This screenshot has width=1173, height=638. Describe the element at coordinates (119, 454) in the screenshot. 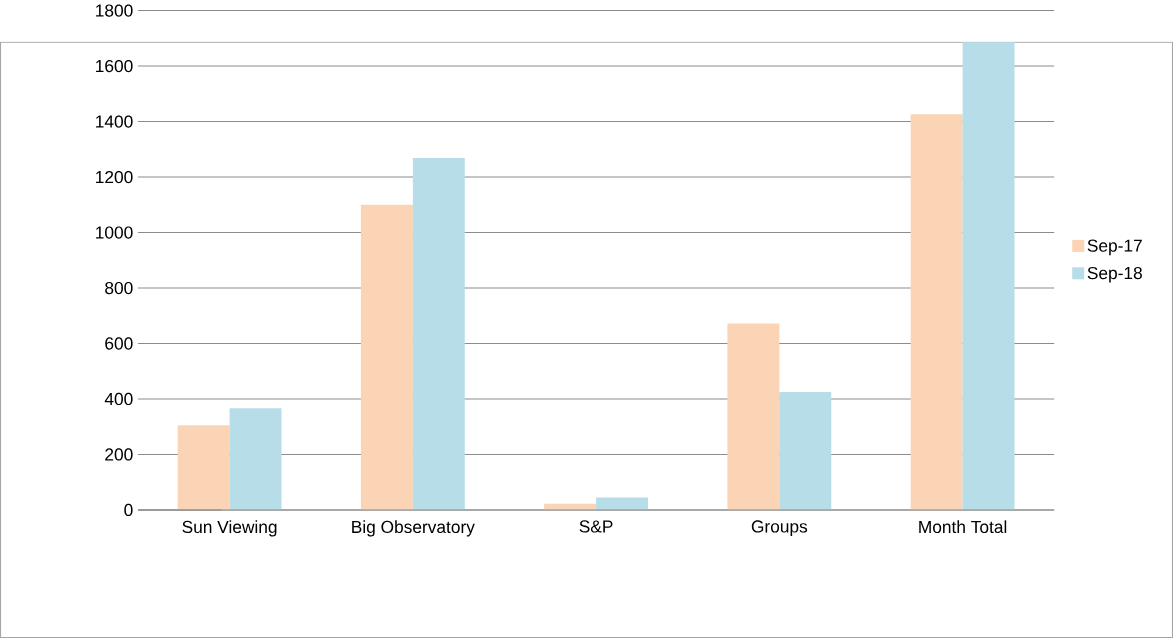

I see `y-tick-label: 200` at that location.